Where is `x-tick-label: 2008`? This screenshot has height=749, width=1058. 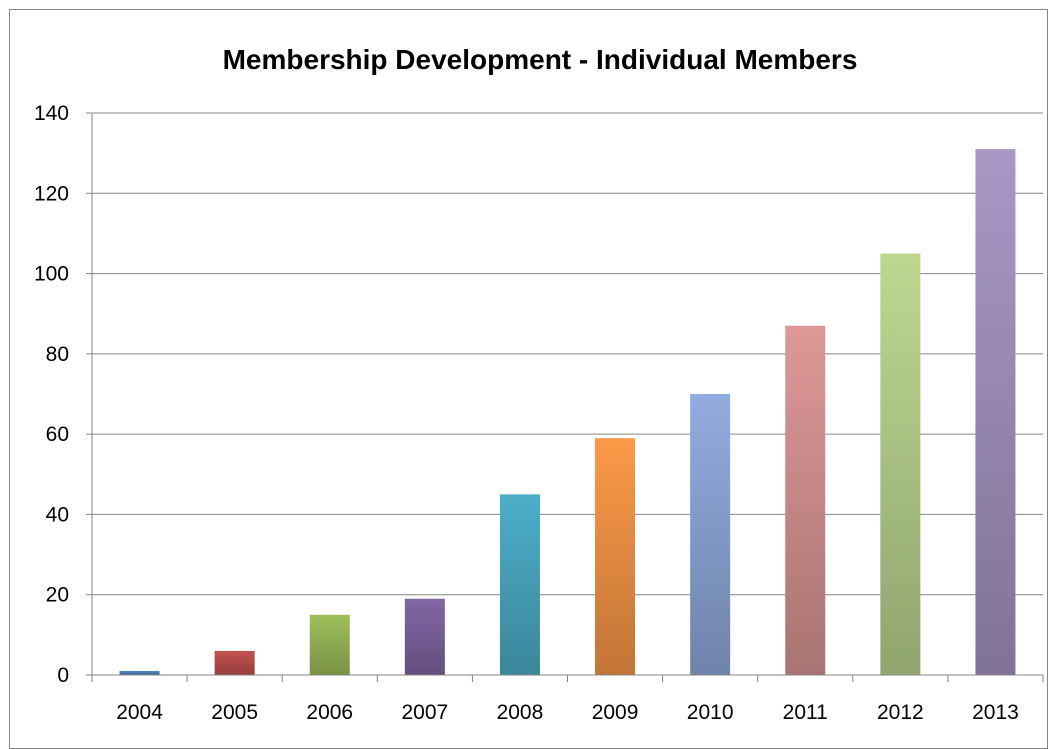 x-tick-label: 2008 is located at coordinates (520, 712).